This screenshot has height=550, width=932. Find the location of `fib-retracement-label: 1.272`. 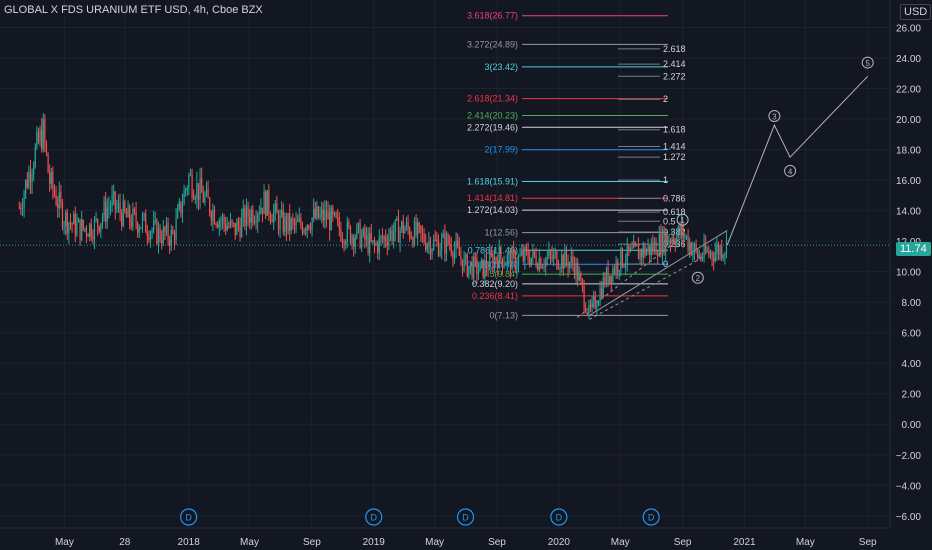

fib-retracement-label: 1.272 is located at coordinates (674, 157).